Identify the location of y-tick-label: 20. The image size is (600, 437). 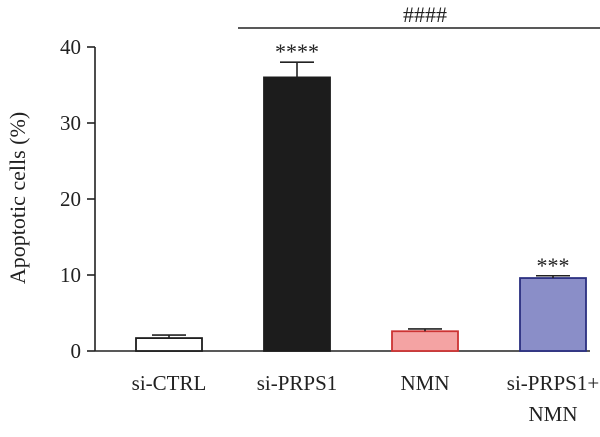
(70, 199).